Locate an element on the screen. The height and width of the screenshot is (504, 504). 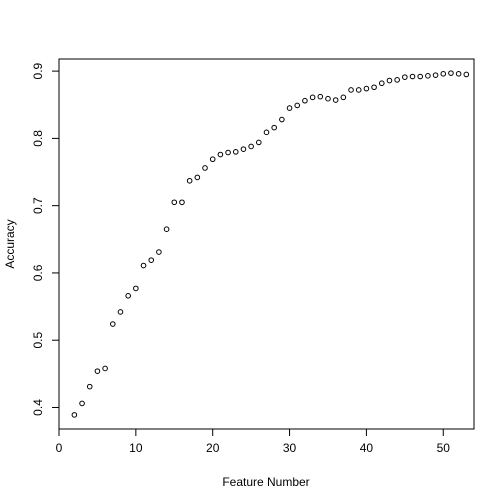
y-tick-label: 0.8 is located at coordinates (38, 138).